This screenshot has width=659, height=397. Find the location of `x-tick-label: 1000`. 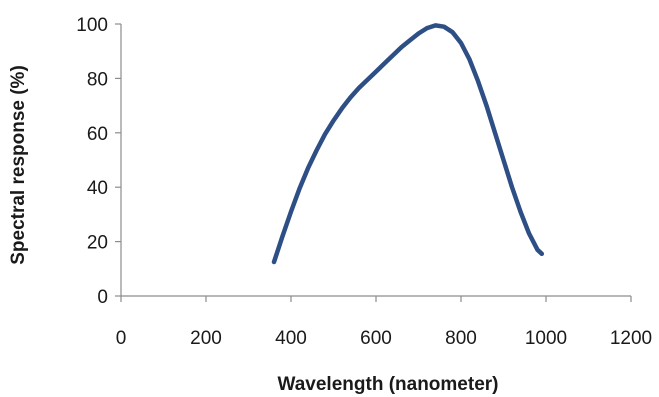

x-tick-label: 1000 is located at coordinates (546, 338).